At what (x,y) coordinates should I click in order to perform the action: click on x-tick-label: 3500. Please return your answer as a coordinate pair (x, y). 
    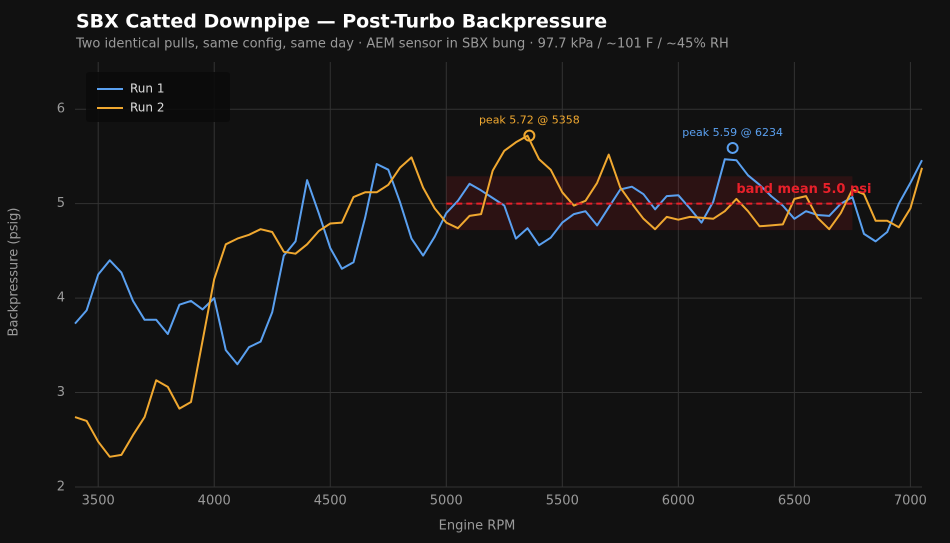
    Looking at the image, I should click on (98, 501).